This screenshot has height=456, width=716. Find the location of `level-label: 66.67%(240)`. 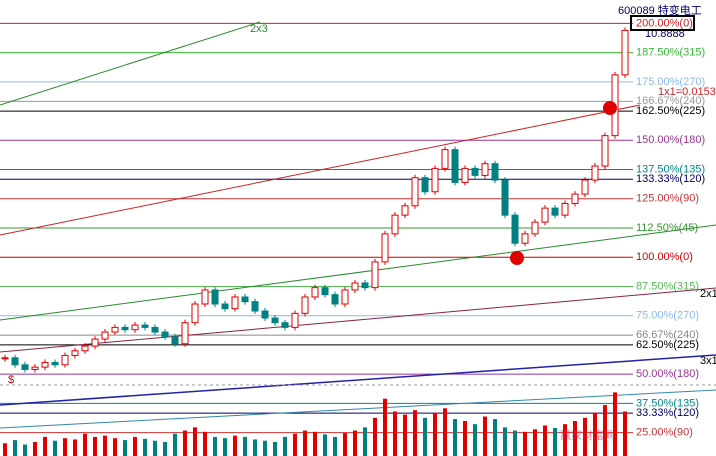

level-label: 66.67%(240) is located at coordinates (667, 335).